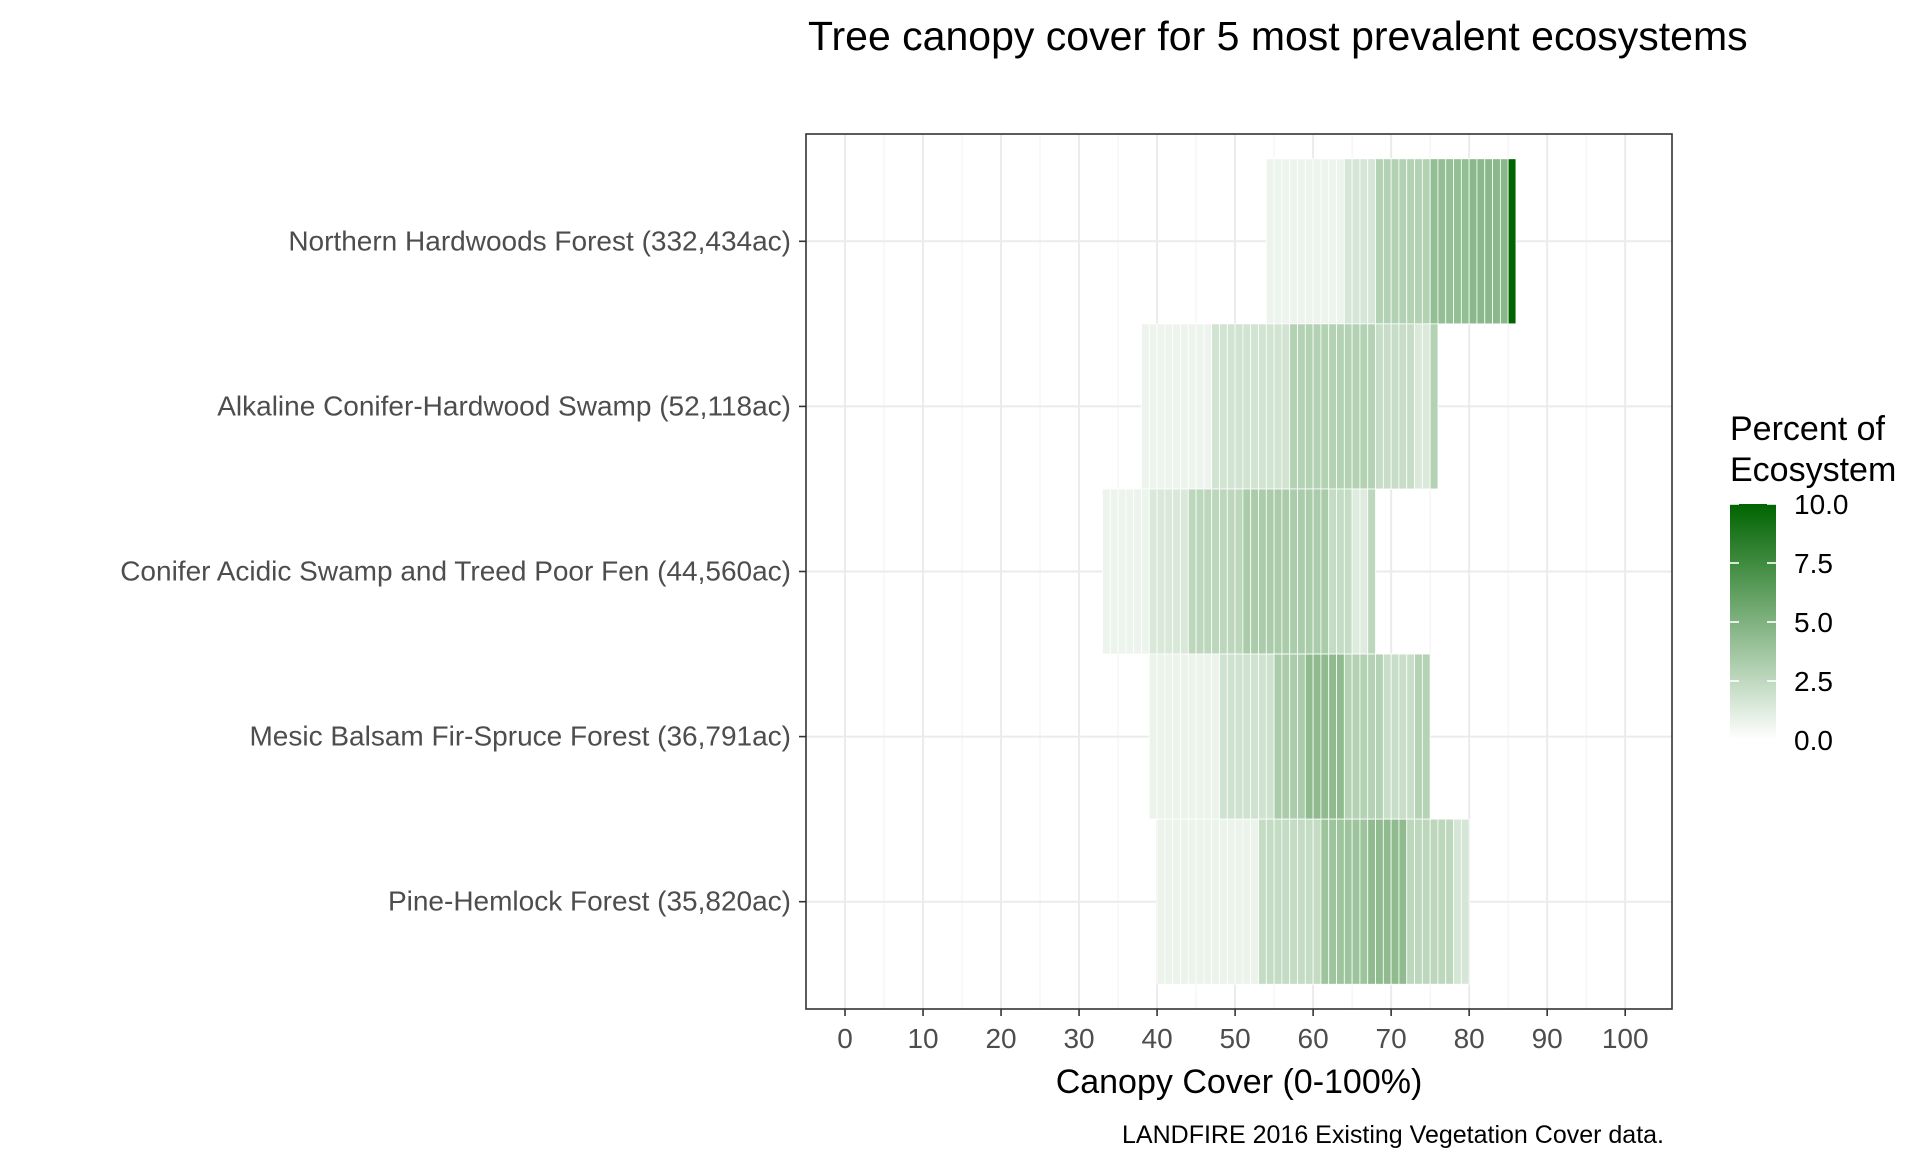 Image resolution: width=1920 pixels, height=1157 pixels. What do you see at coordinates (589, 901) in the screenshot?
I see `y-tick-label: Pine-Hemlock Forest (35,820ac)` at bounding box center [589, 901].